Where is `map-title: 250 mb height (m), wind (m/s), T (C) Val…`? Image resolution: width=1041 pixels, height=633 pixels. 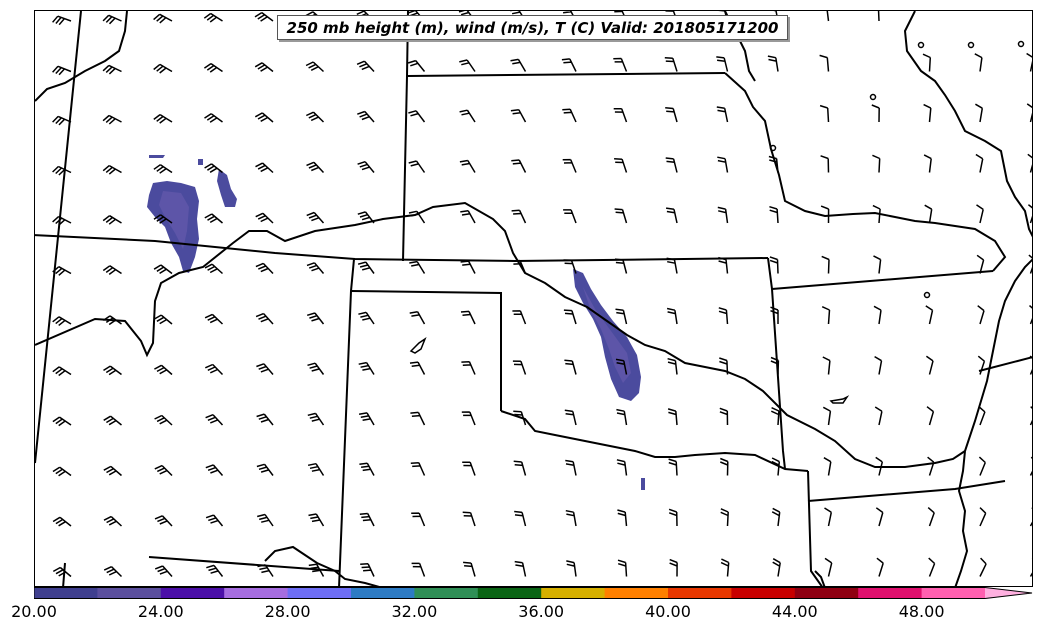 map-title: 250 mb height (m), wind (m/s), T (C) Val… is located at coordinates (532, 27).